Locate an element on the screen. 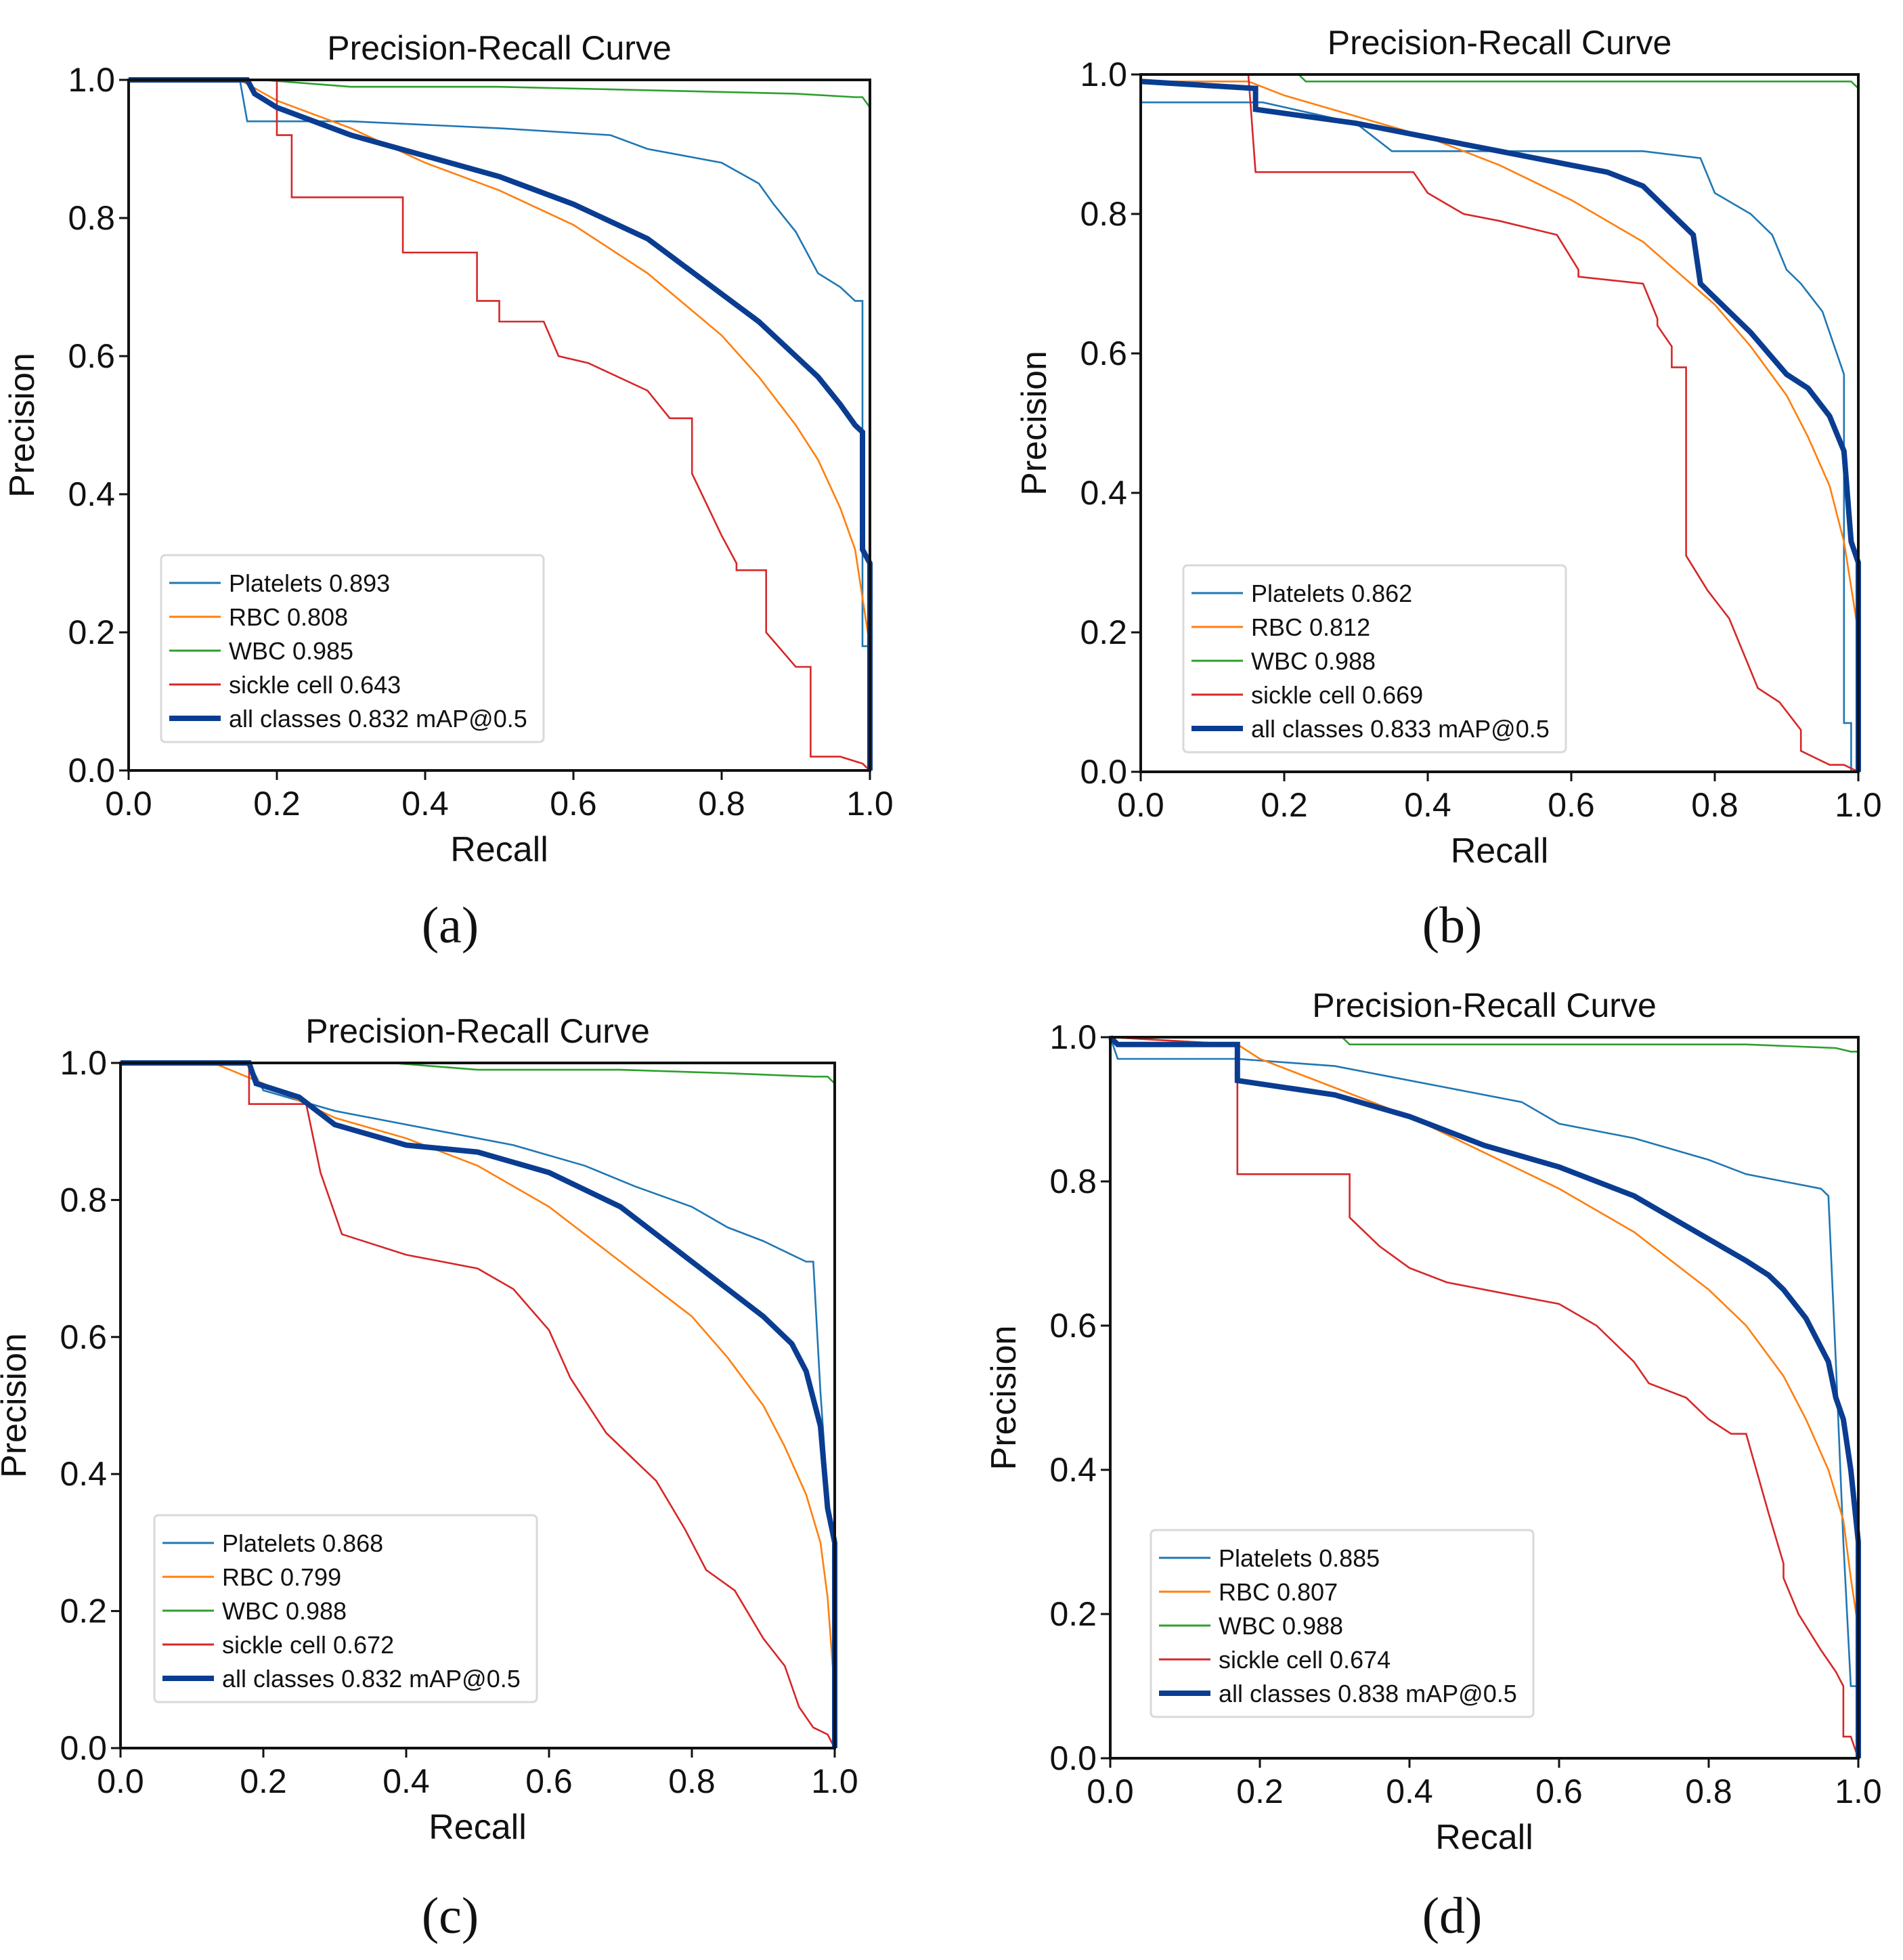 The width and height of the screenshot is (1903, 1960). legend-label-platelets: Platelets 0.893 is located at coordinates (309, 583).